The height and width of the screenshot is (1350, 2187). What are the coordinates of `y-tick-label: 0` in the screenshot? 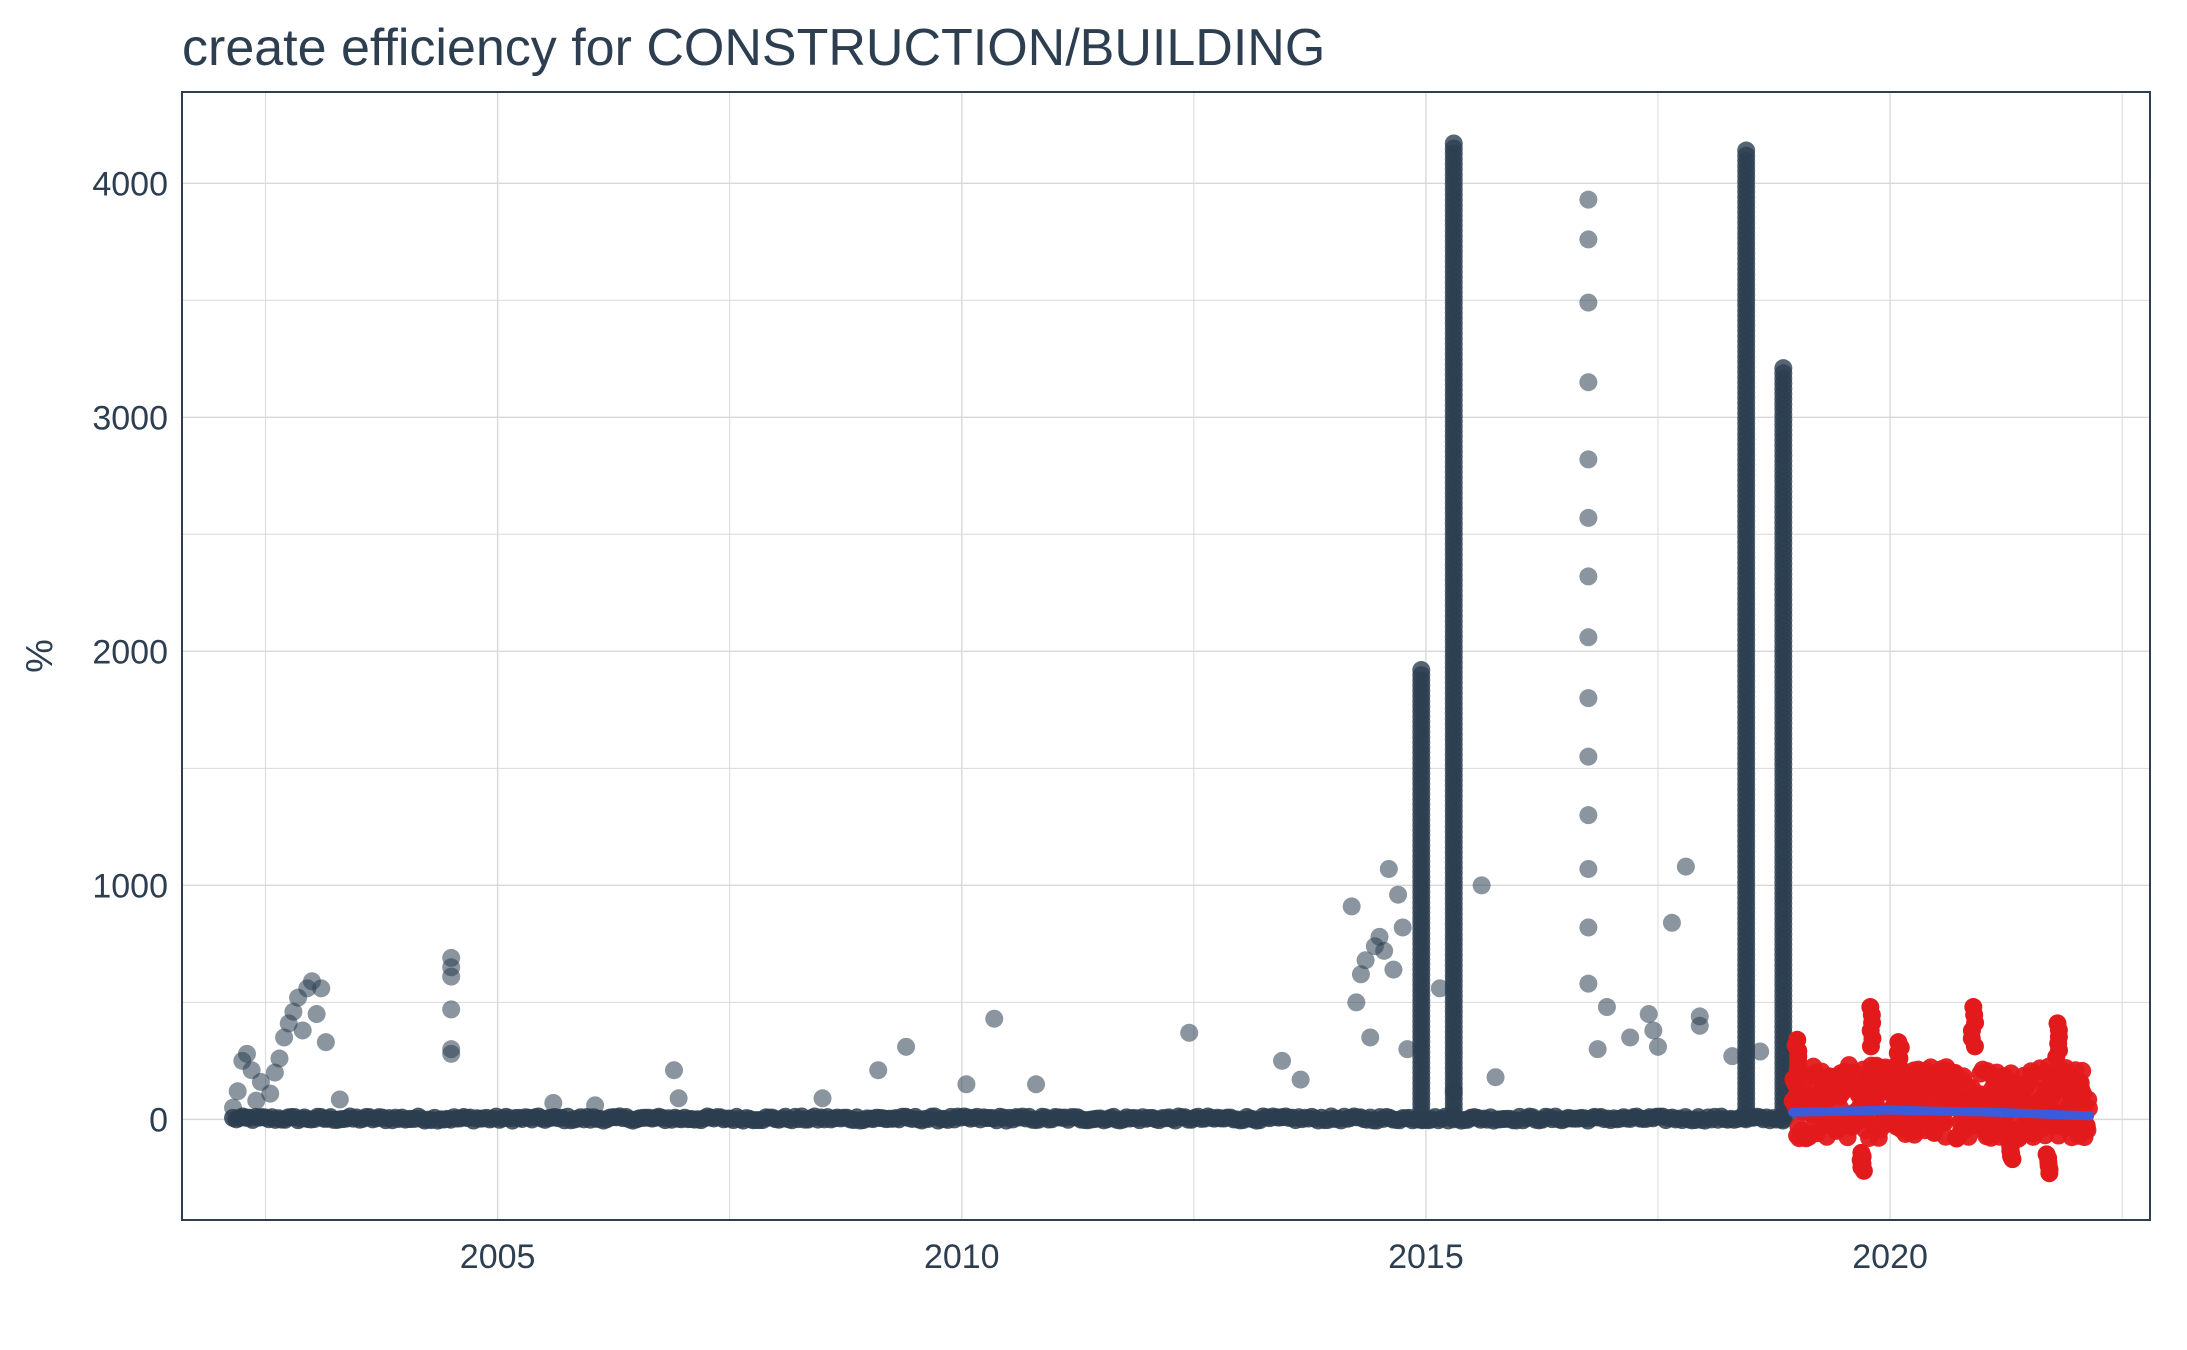 It's located at (158, 1120).